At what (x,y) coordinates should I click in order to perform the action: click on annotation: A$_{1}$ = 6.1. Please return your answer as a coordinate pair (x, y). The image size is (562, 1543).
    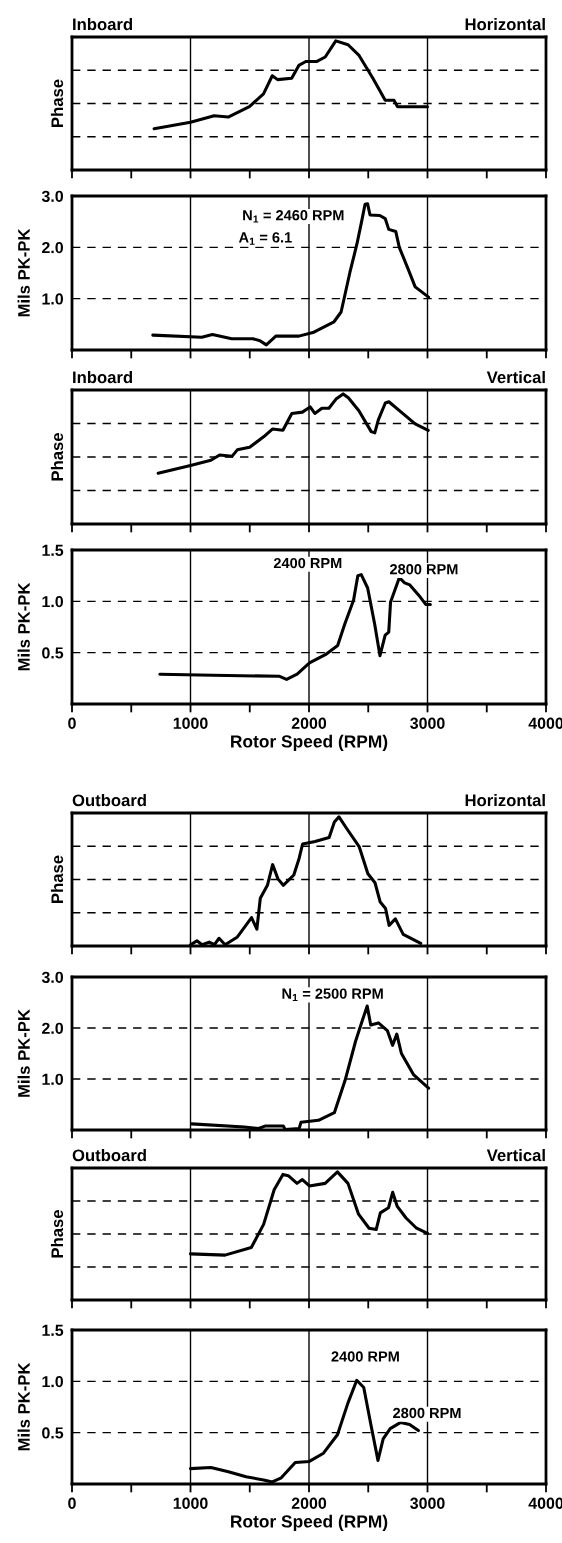
    Looking at the image, I should click on (265, 238).